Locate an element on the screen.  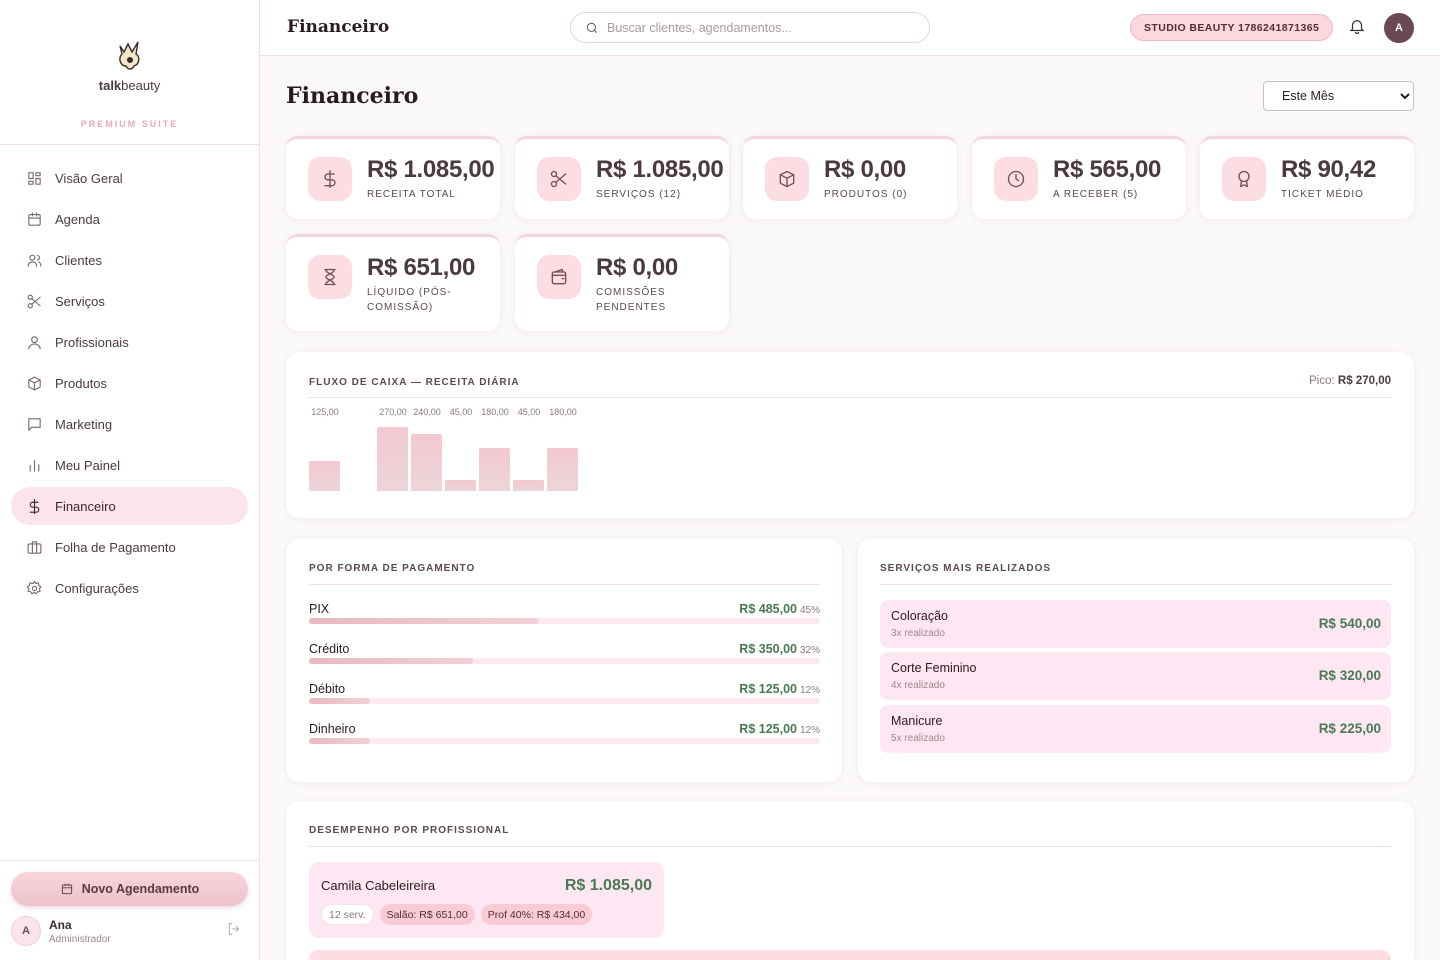
logout-icon is located at coordinates (234, 928).